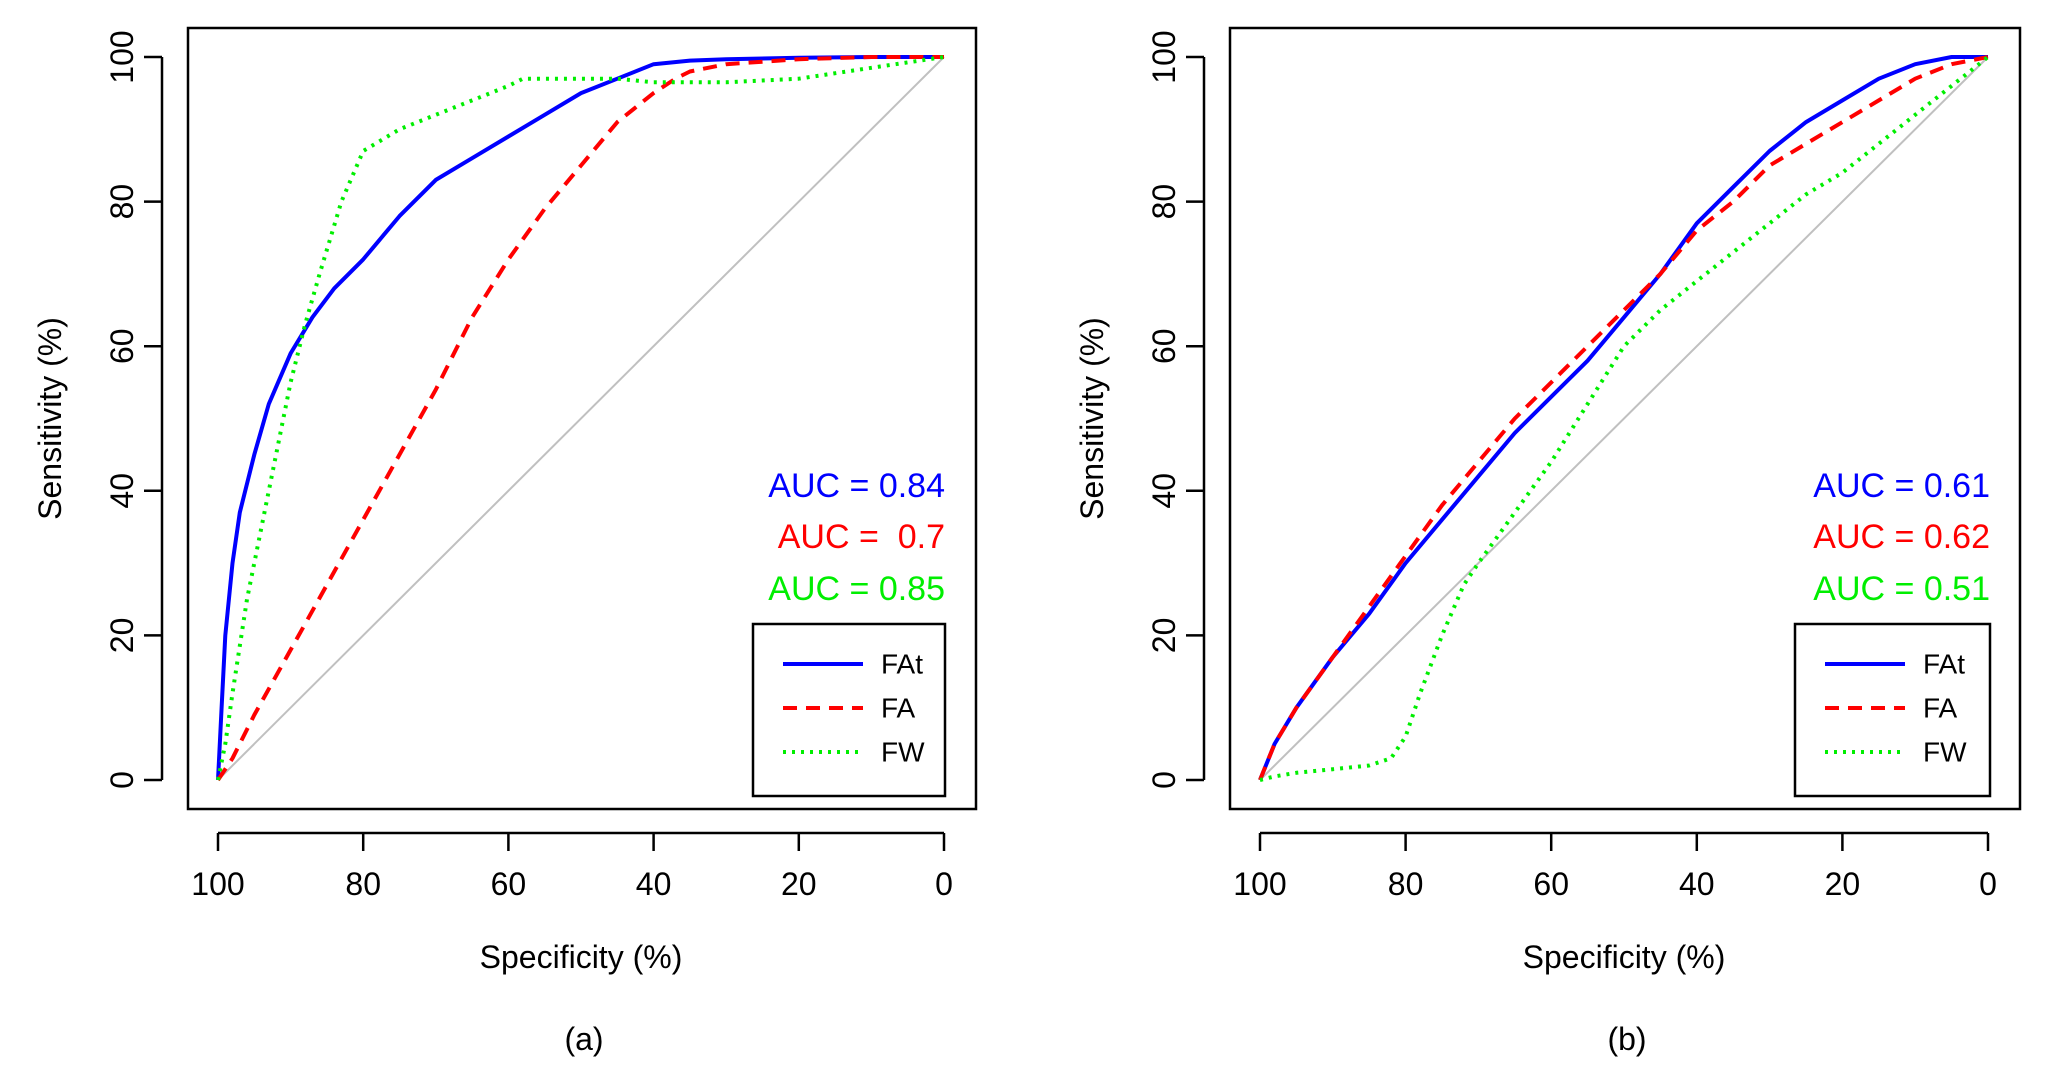 Image resolution: width=2045 pixels, height=1079 pixels. I want to click on auc-label: AUC = 0.61, so click(1901, 486).